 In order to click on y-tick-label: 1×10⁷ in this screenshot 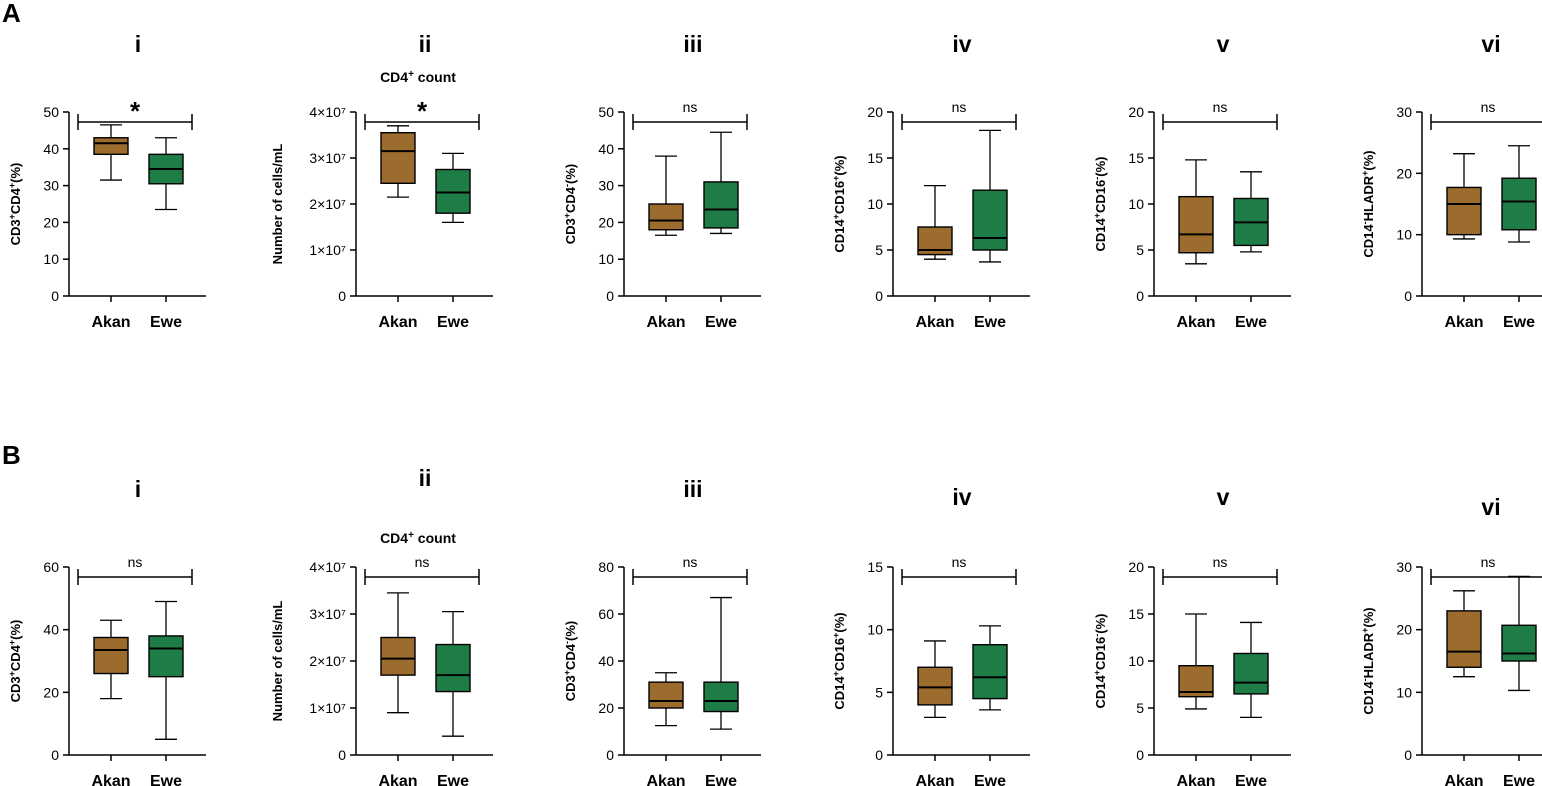, I will do `click(327, 250)`.